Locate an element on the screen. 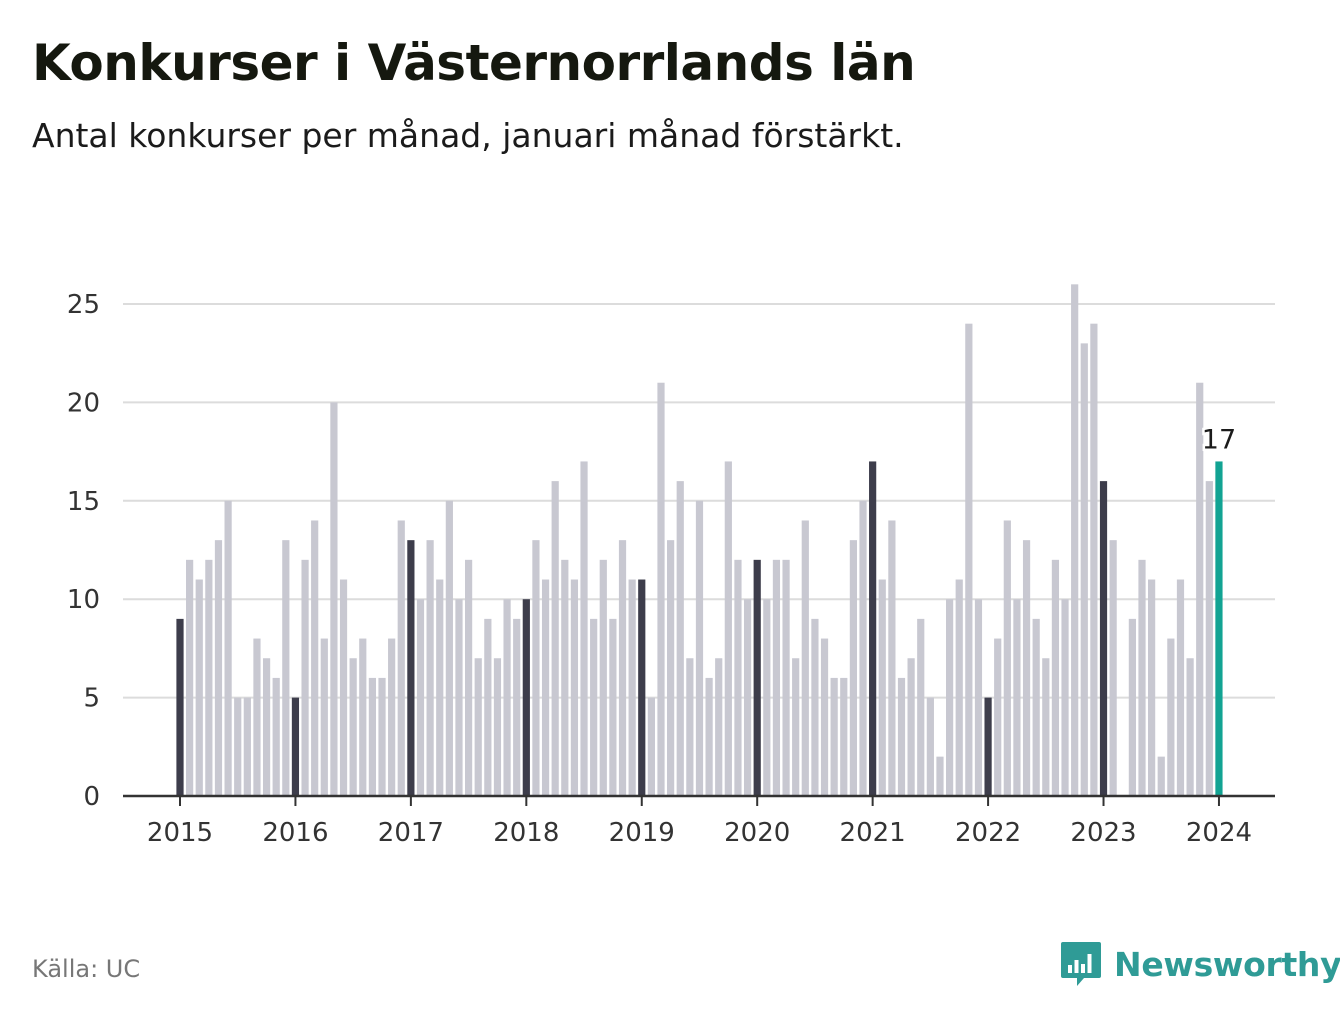 This screenshot has width=1340, height=1020. x-tick-label: 2020 is located at coordinates (757, 833).